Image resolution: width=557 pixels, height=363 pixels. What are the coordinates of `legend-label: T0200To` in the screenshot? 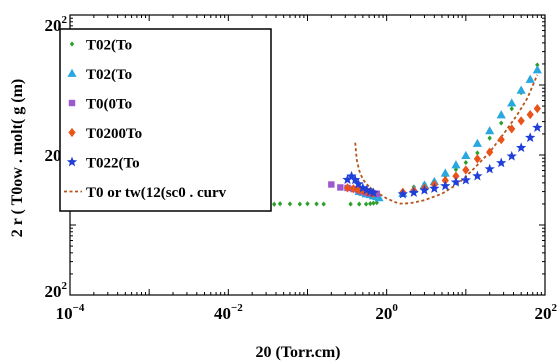 It's located at (114, 134).